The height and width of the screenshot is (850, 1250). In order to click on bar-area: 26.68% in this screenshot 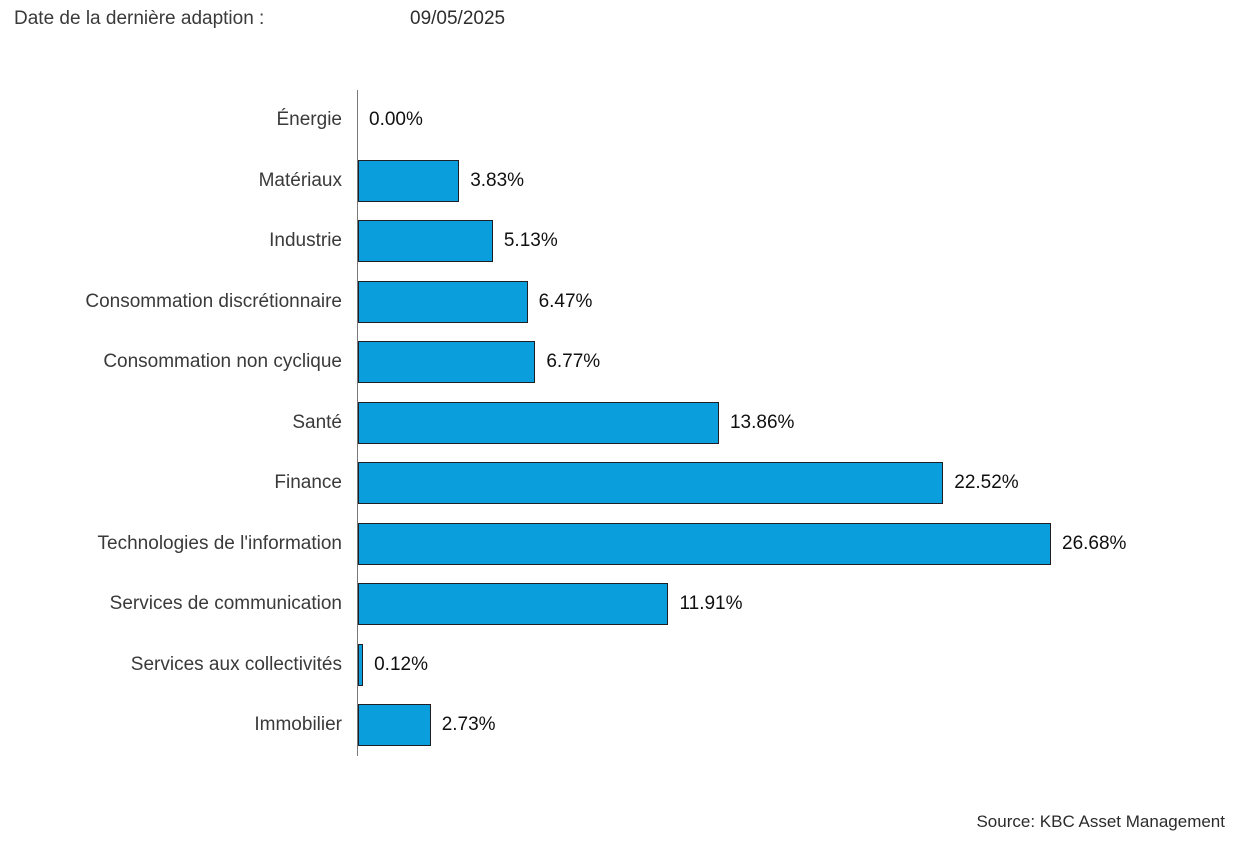, I will do `click(803, 543)`.